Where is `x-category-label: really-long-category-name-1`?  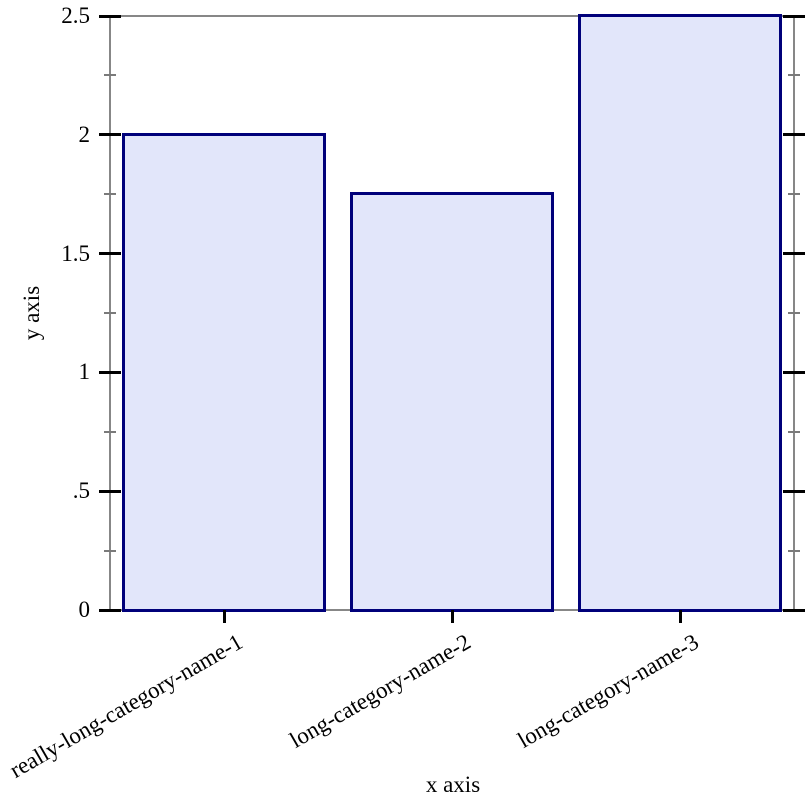
x-category-label: really-long-category-name-1 is located at coordinates (126, 706).